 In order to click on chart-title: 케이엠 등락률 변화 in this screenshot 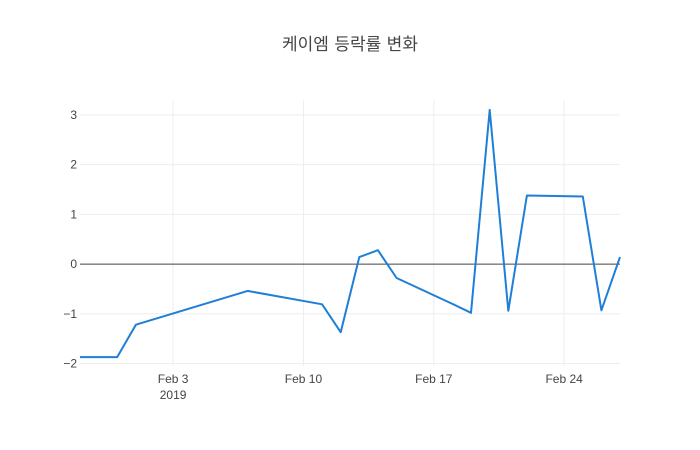, I will do `click(350, 45)`.